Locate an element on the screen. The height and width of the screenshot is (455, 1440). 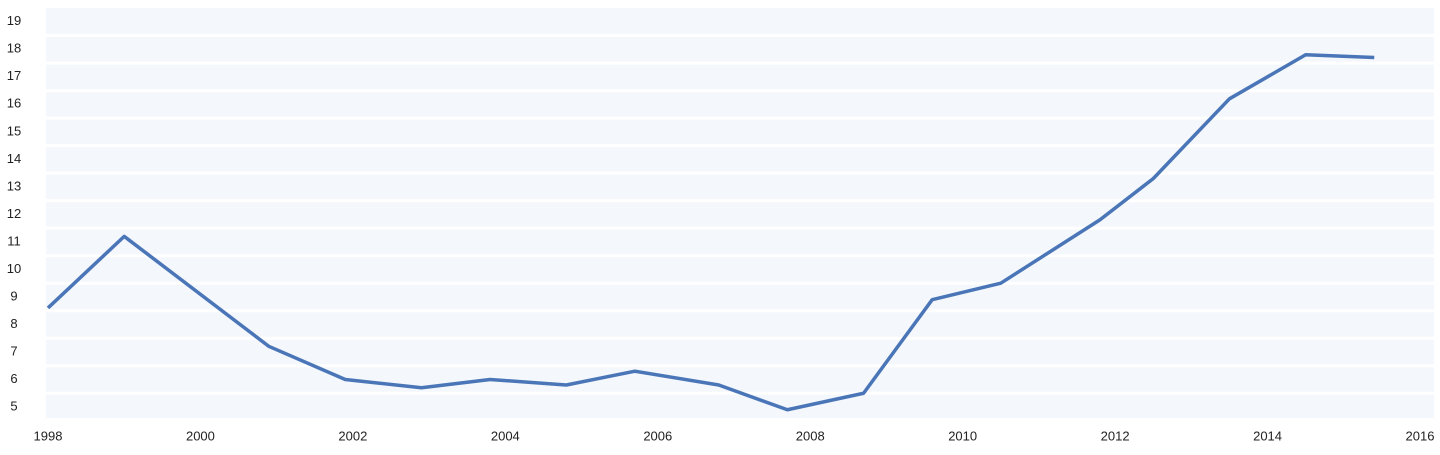
x-tick-label: 2010 is located at coordinates (962, 435).